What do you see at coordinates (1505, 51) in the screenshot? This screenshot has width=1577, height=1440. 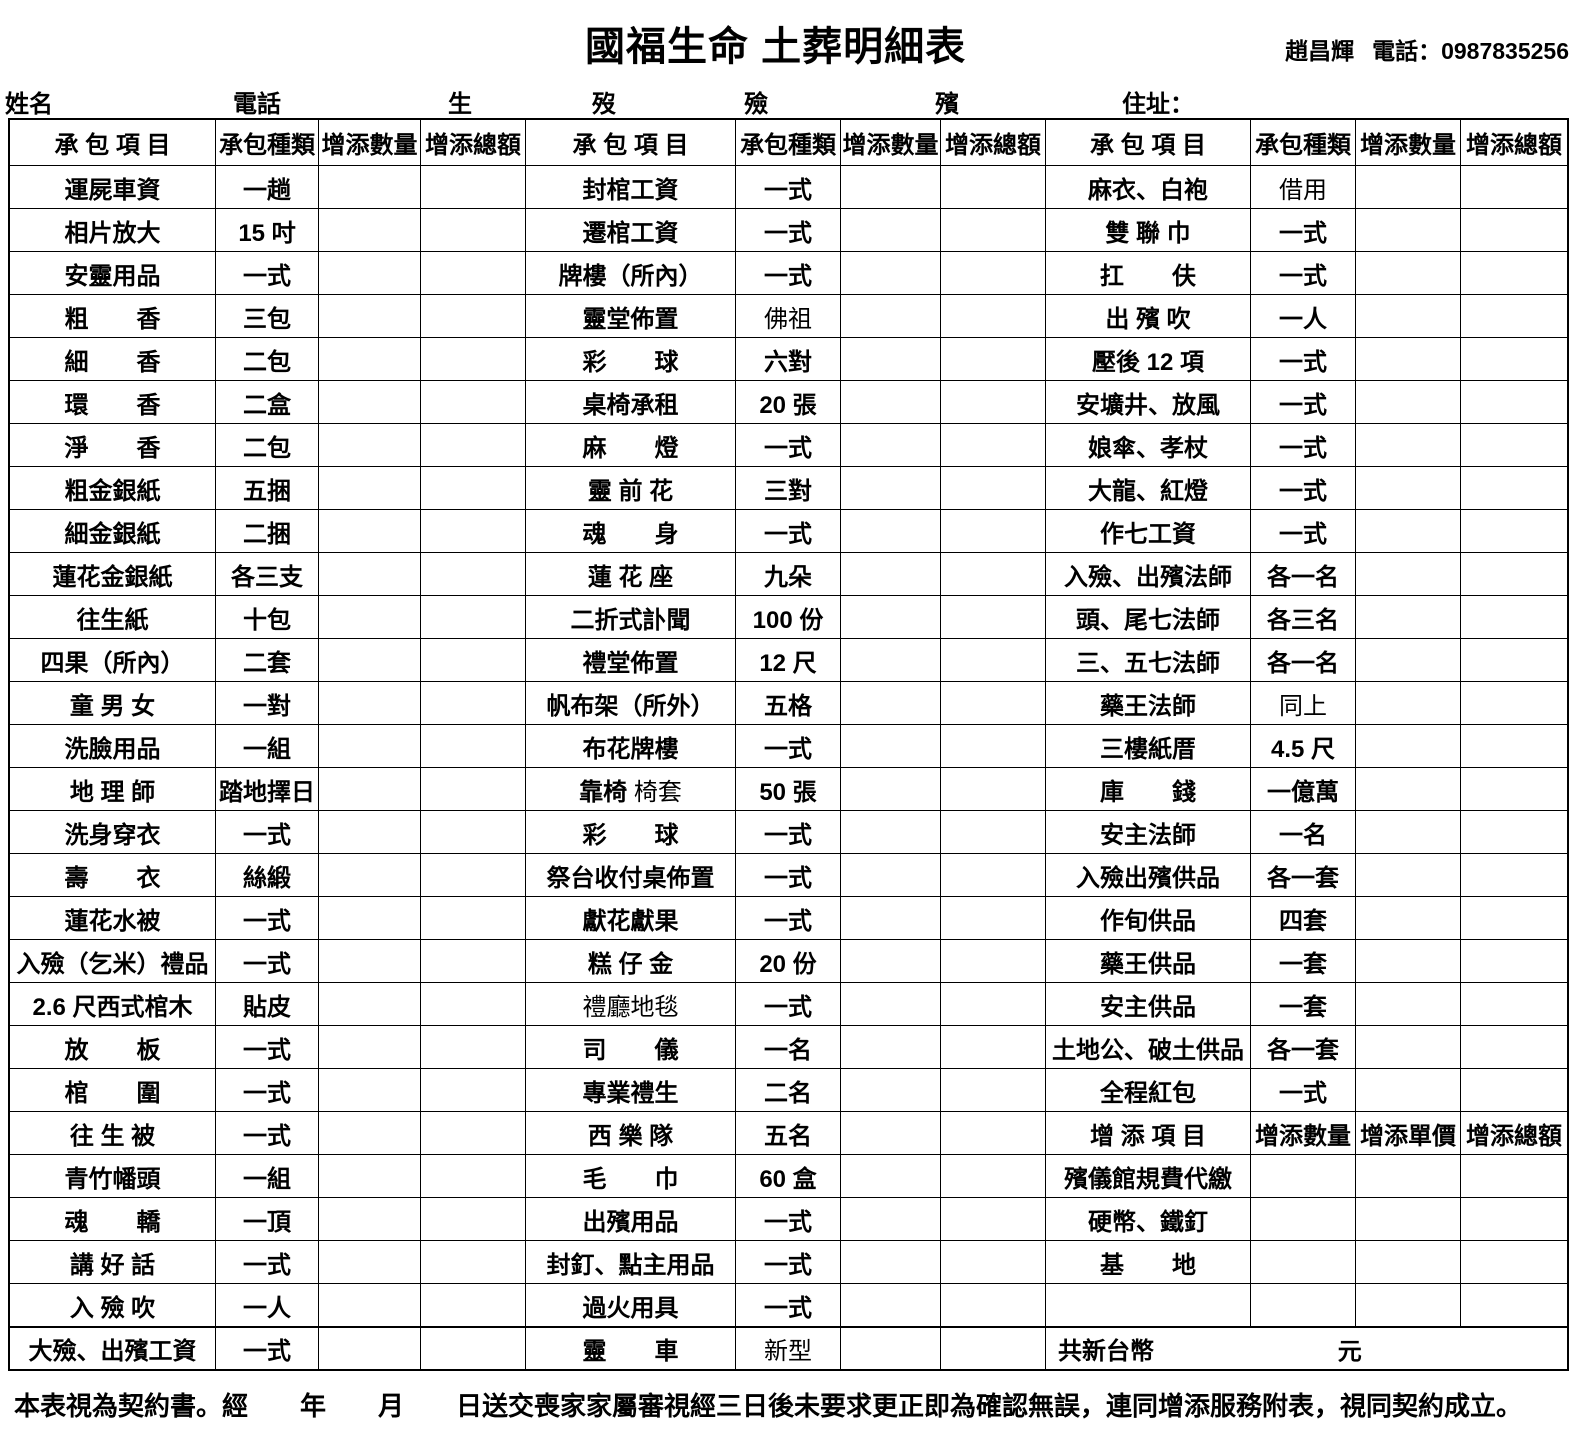 I see `contact-phone: 0987835256` at bounding box center [1505, 51].